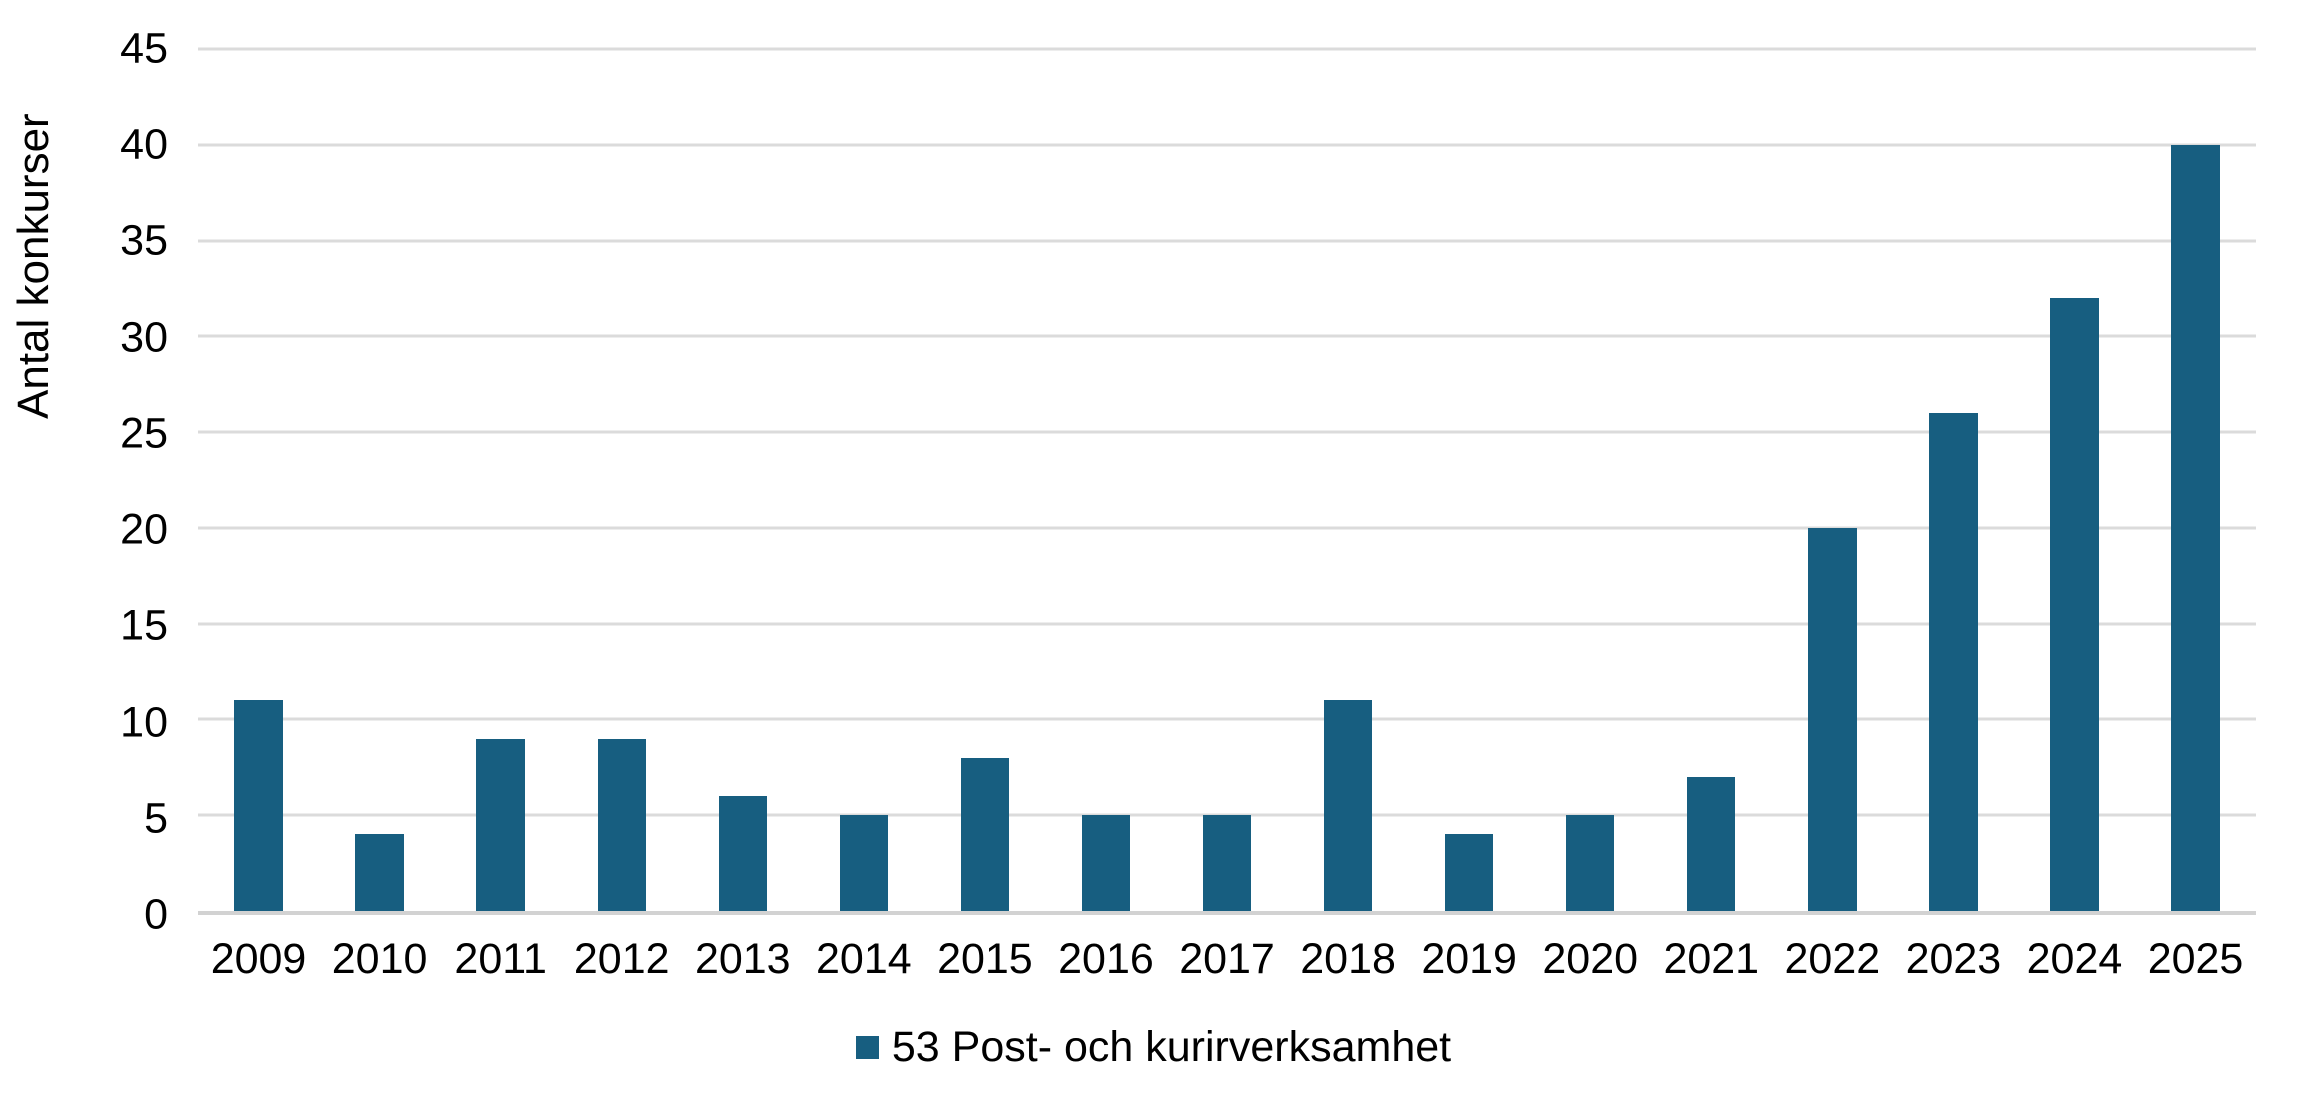 Image resolution: width=2307 pixels, height=1117 pixels. Describe the element at coordinates (2074, 959) in the screenshot. I see `x-tick-label: 2024` at that location.